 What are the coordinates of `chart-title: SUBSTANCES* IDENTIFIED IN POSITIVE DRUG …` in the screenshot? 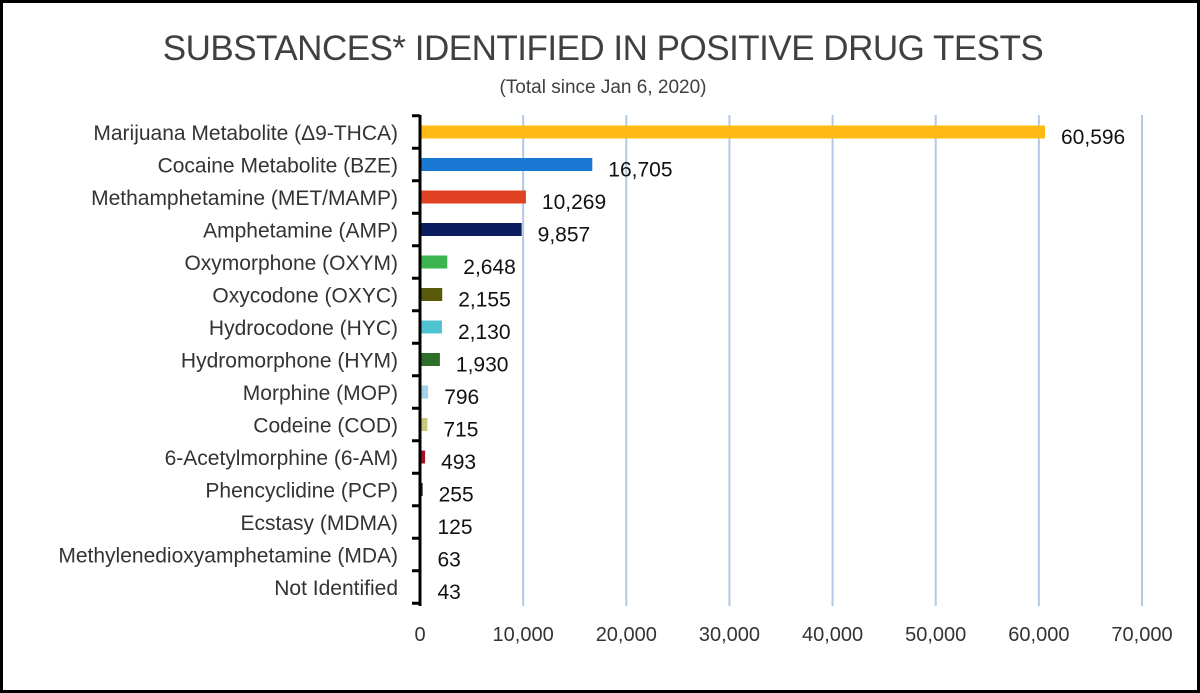 It's located at (603, 48).